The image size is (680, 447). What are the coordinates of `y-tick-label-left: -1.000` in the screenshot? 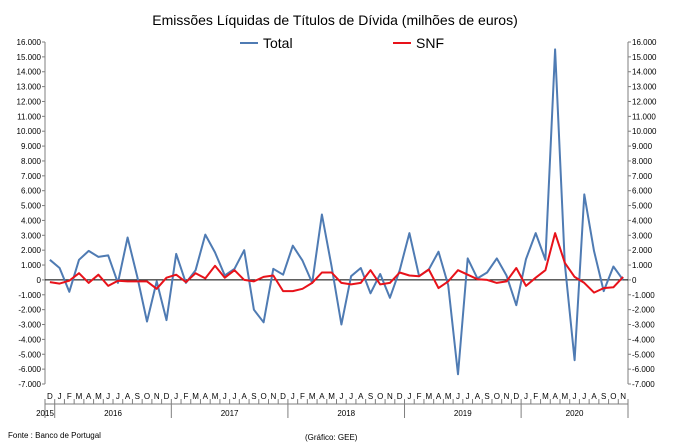 It's located at (29, 295).